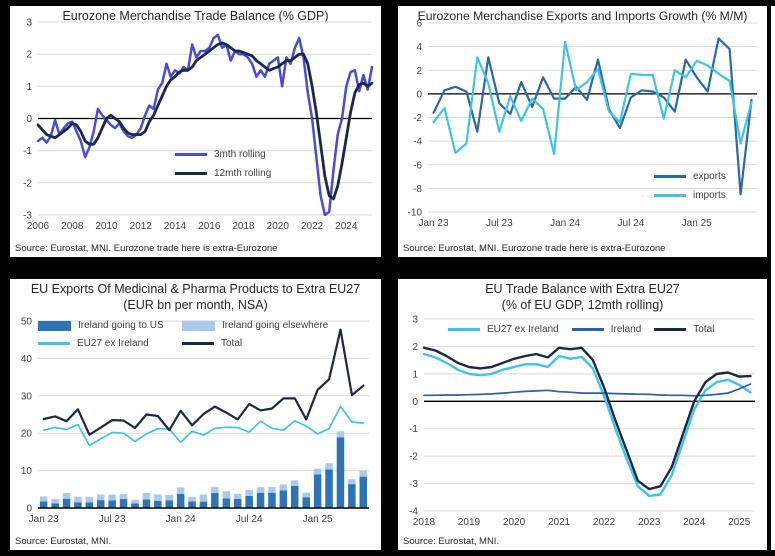 The image size is (775, 556). What do you see at coordinates (582, 289) in the screenshot?
I see `chart-title: EU Trade Balance with Extra EU27` at bounding box center [582, 289].